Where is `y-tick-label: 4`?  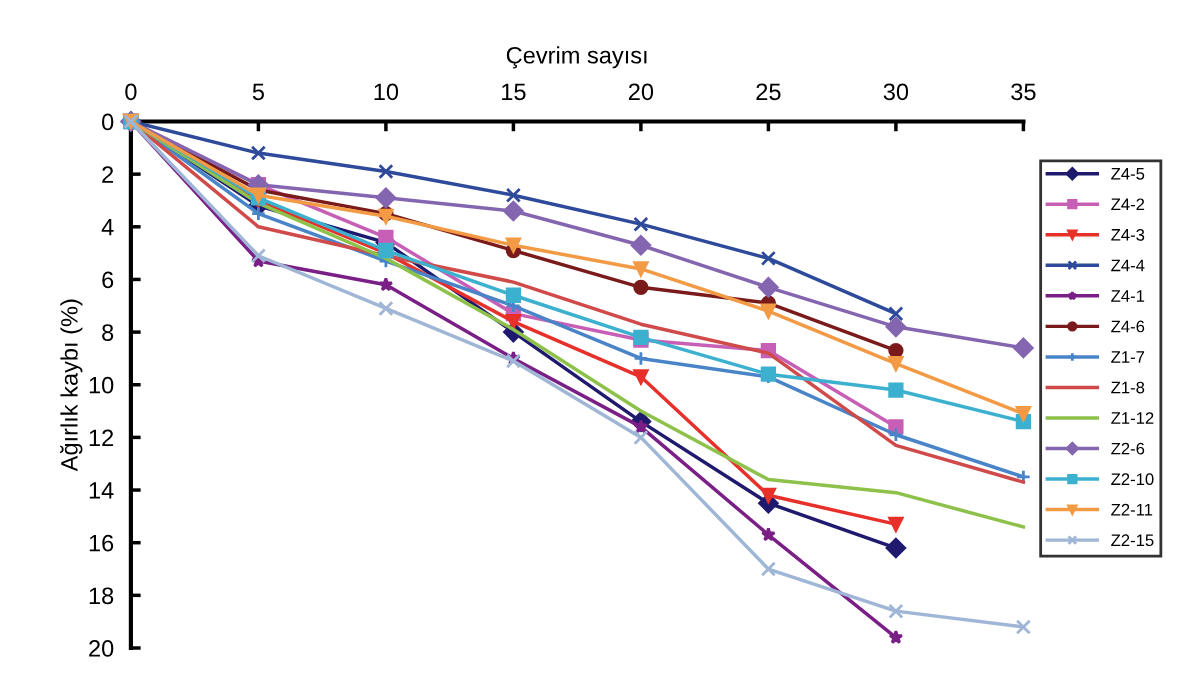
y-tick-label: 4 is located at coordinates (107, 227).